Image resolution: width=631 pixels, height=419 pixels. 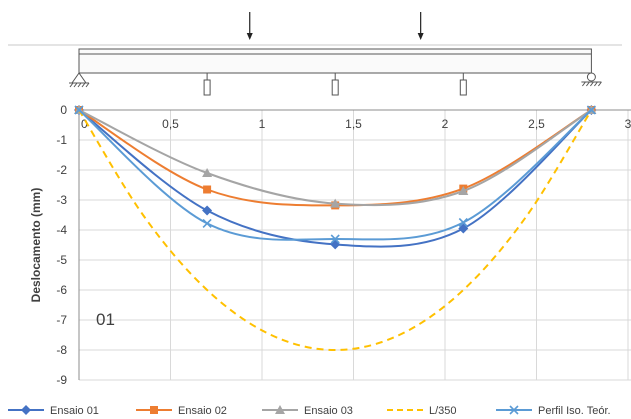 I want to click on y-tick-label: -9, so click(x=61, y=380).